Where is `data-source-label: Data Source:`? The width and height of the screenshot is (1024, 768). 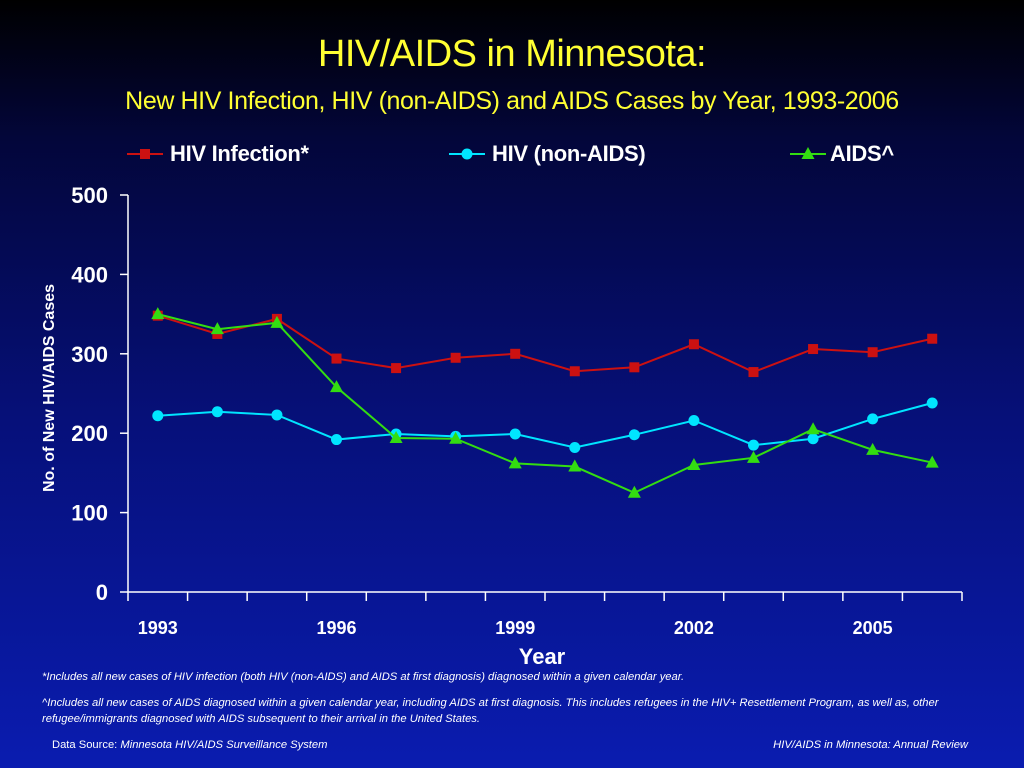
data-source-label: Data Source: is located at coordinates (86, 745).